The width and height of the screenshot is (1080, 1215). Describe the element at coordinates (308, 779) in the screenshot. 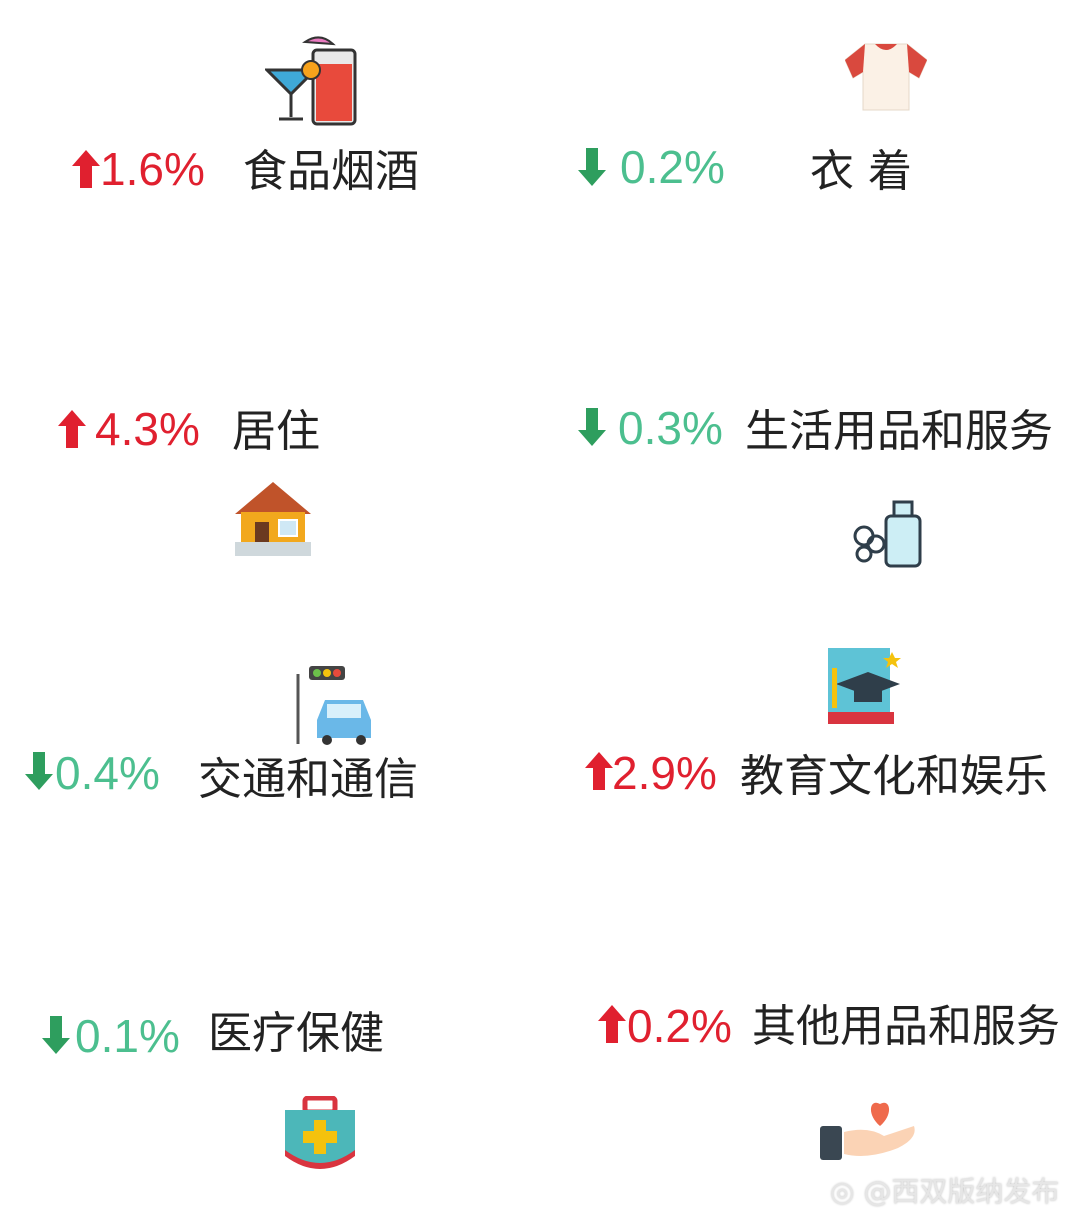

I see `category-label: 交通和通信` at that location.